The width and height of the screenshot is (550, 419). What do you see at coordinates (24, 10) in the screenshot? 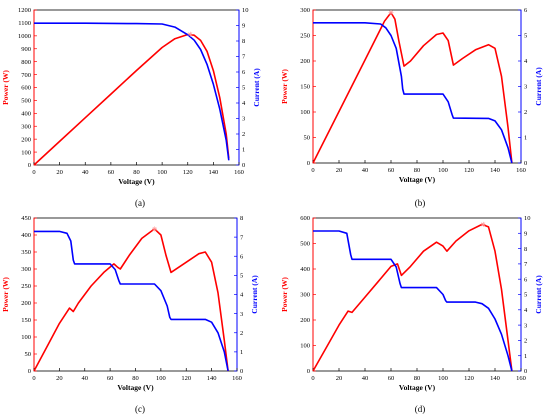
I see `power-tick-label: 1200` at bounding box center [24, 10].